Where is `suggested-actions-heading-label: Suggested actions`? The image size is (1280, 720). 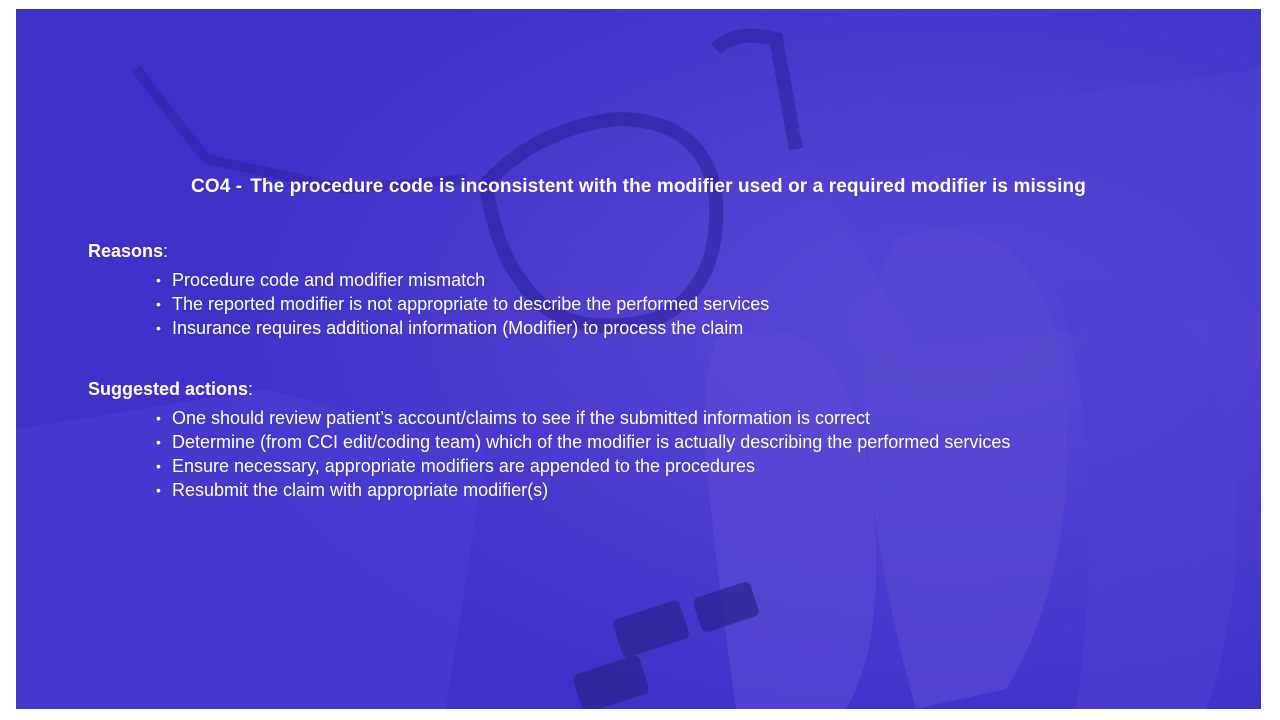
suggested-actions-heading-label: Suggested actions is located at coordinates (168, 389).